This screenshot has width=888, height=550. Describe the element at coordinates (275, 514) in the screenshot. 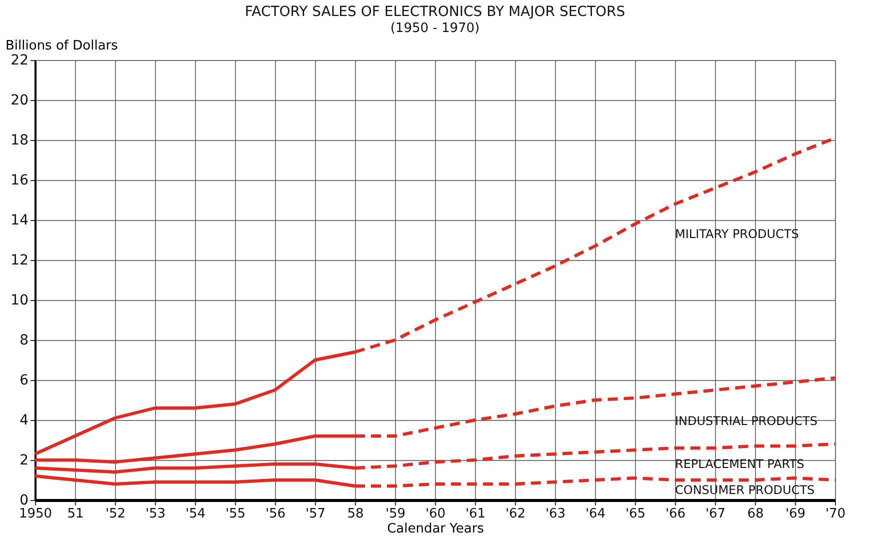

I see `x-tick-label: '56` at that location.